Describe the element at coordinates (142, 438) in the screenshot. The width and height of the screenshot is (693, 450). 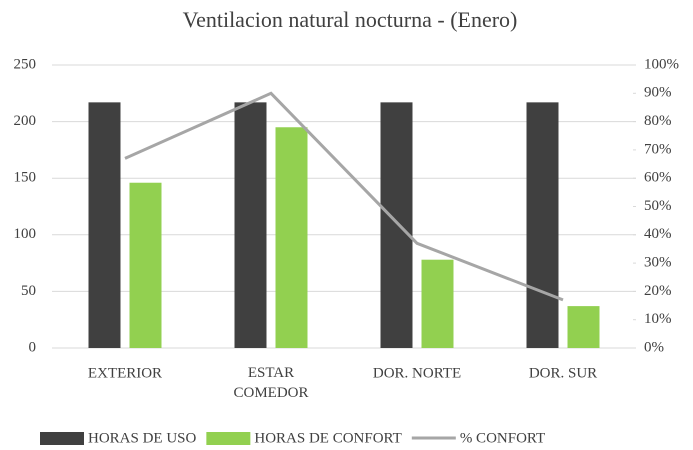
I see `legend-label: HORAS DE USO` at that location.